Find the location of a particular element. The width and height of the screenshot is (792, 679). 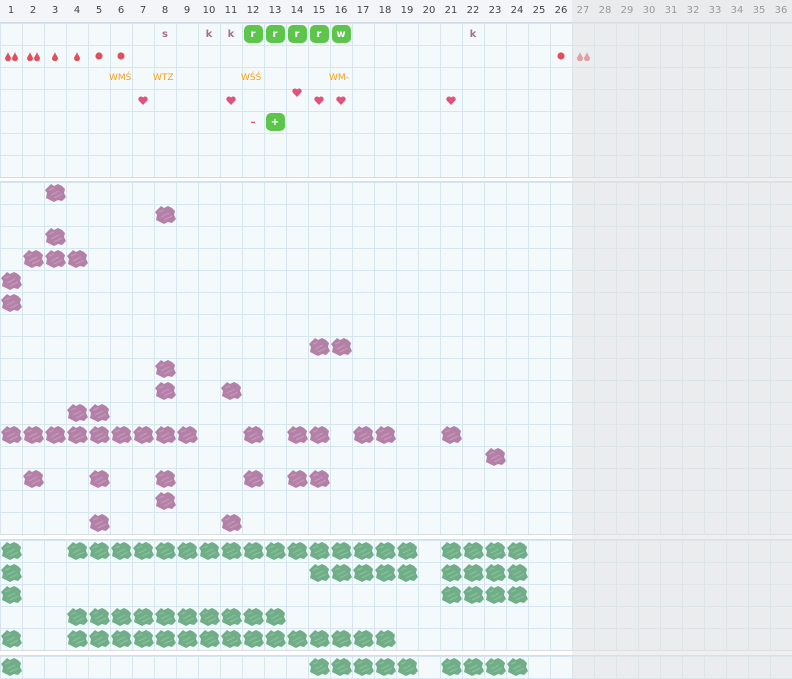

day-column-header: 11 is located at coordinates (231, 10).